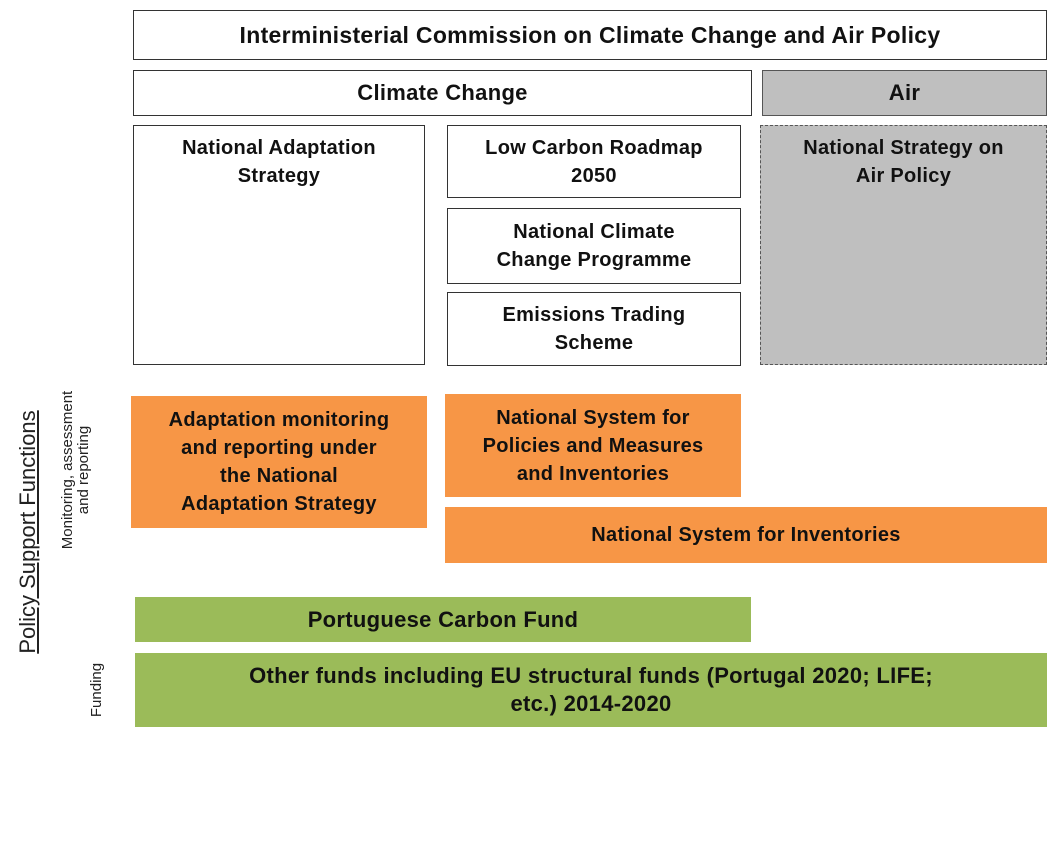  Describe the element at coordinates (903, 176) in the screenshot. I see `text-line: Air Policy` at that location.